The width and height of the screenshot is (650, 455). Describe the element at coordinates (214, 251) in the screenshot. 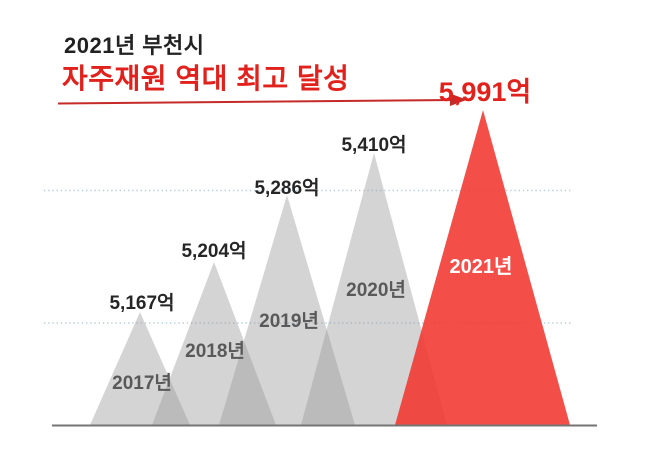

I see `value-label-2018: 5,204억` at that location.